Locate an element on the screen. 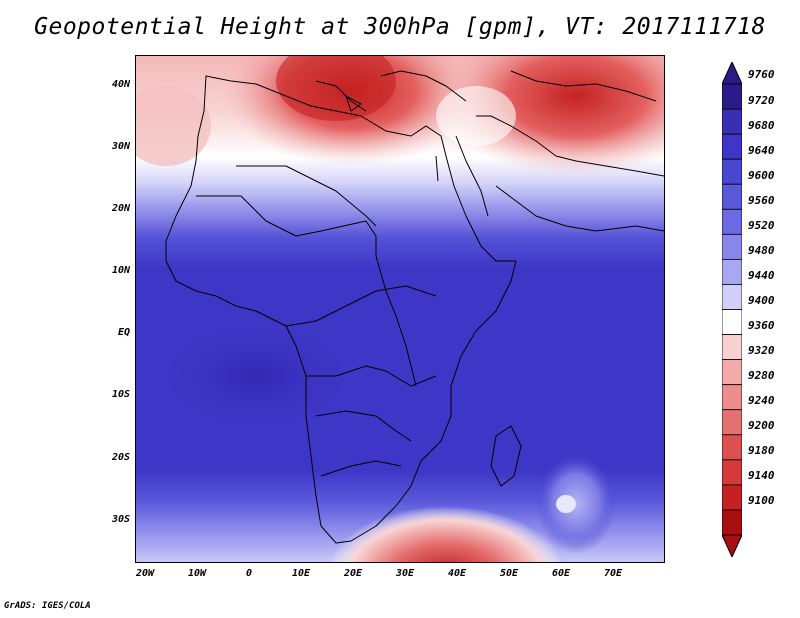 The image size is (800, 618). colorbar-label: 9680 is located at coordinates (761, 125).